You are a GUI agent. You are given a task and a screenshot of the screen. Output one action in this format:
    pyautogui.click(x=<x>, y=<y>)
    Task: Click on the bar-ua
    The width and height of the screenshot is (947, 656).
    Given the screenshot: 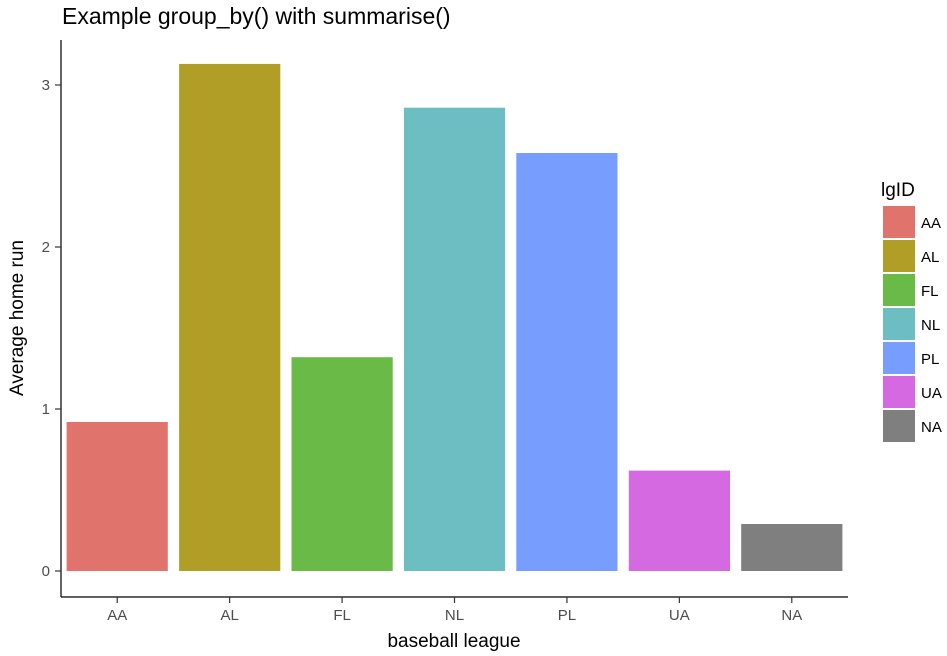 What is the action you would take?
    pyautogui.click(x=679, y=520)
    